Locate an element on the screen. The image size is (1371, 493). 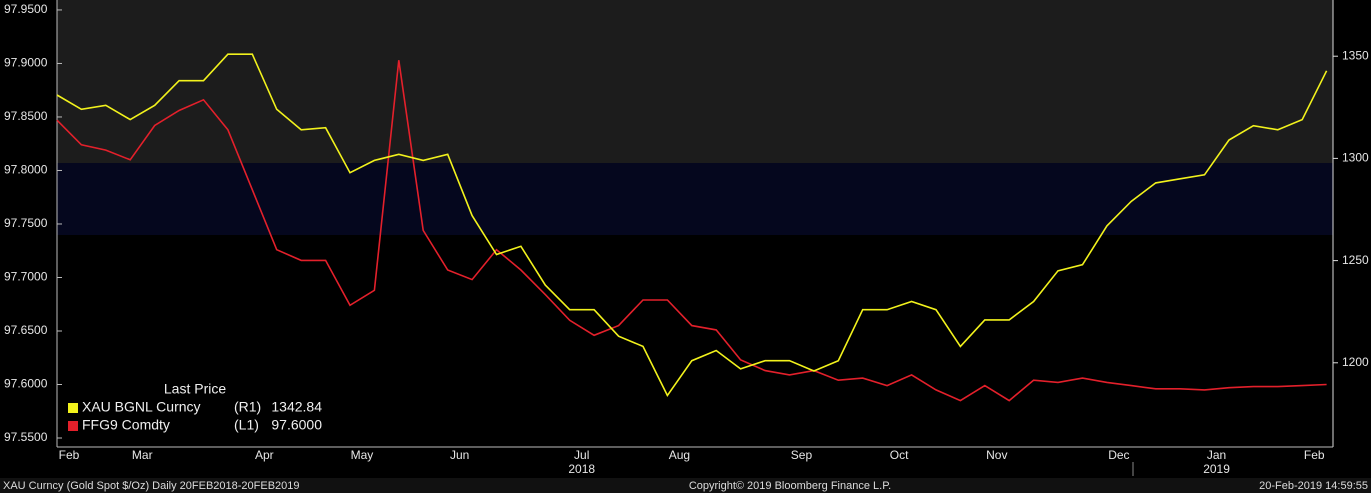
legend-name: FFG9 Comdty is located at coordinates (126, 425).